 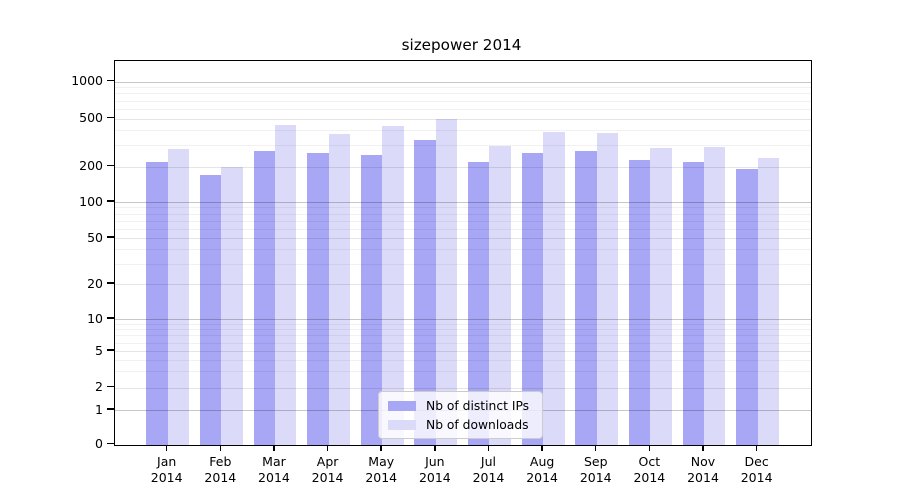 What do you see at coordinates (95, 283) in the screenshot?
I see `y-tick-label-20: 20` at bounding box center [95, 283].